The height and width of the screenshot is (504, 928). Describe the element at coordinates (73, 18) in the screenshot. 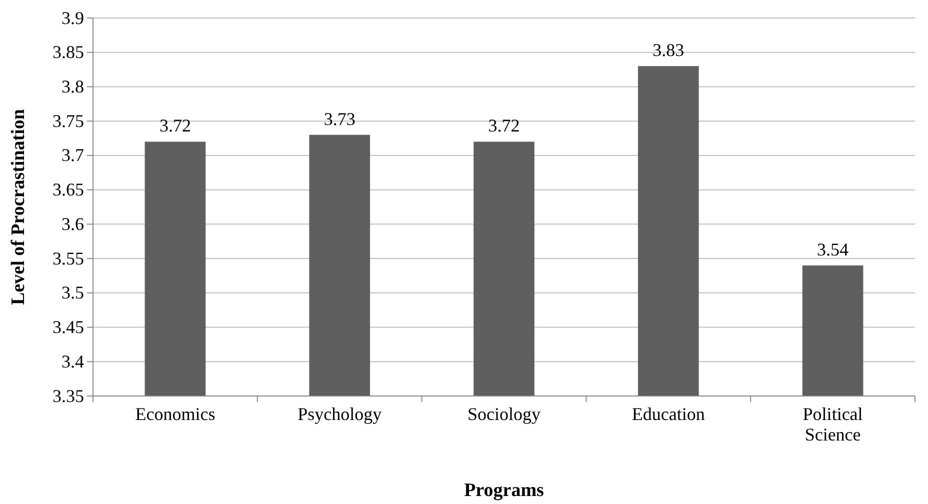

I see `y-tick-label: 3.9` at that location.